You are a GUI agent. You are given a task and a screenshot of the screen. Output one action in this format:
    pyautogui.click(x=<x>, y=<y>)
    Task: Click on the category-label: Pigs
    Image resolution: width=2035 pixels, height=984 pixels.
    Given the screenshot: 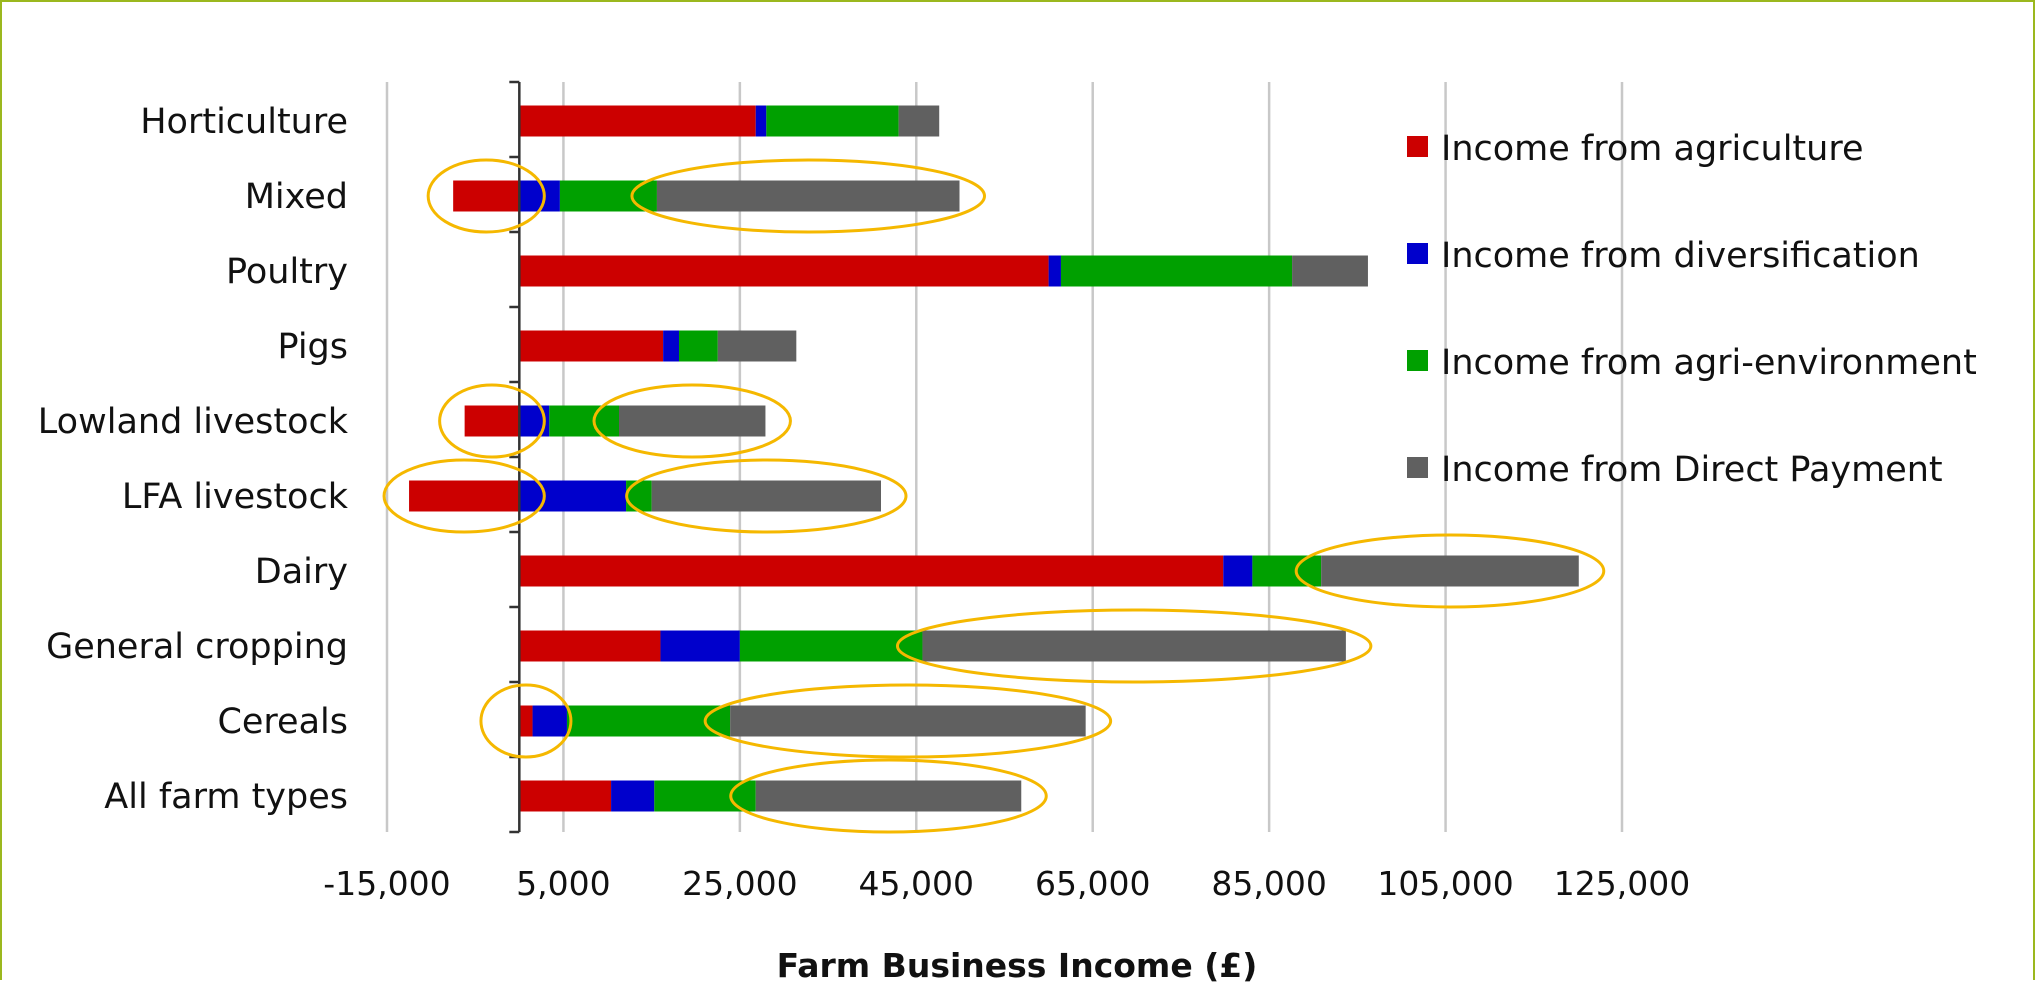 What is the action you would take?
    pyautogui.click(x=312, y=347)
    